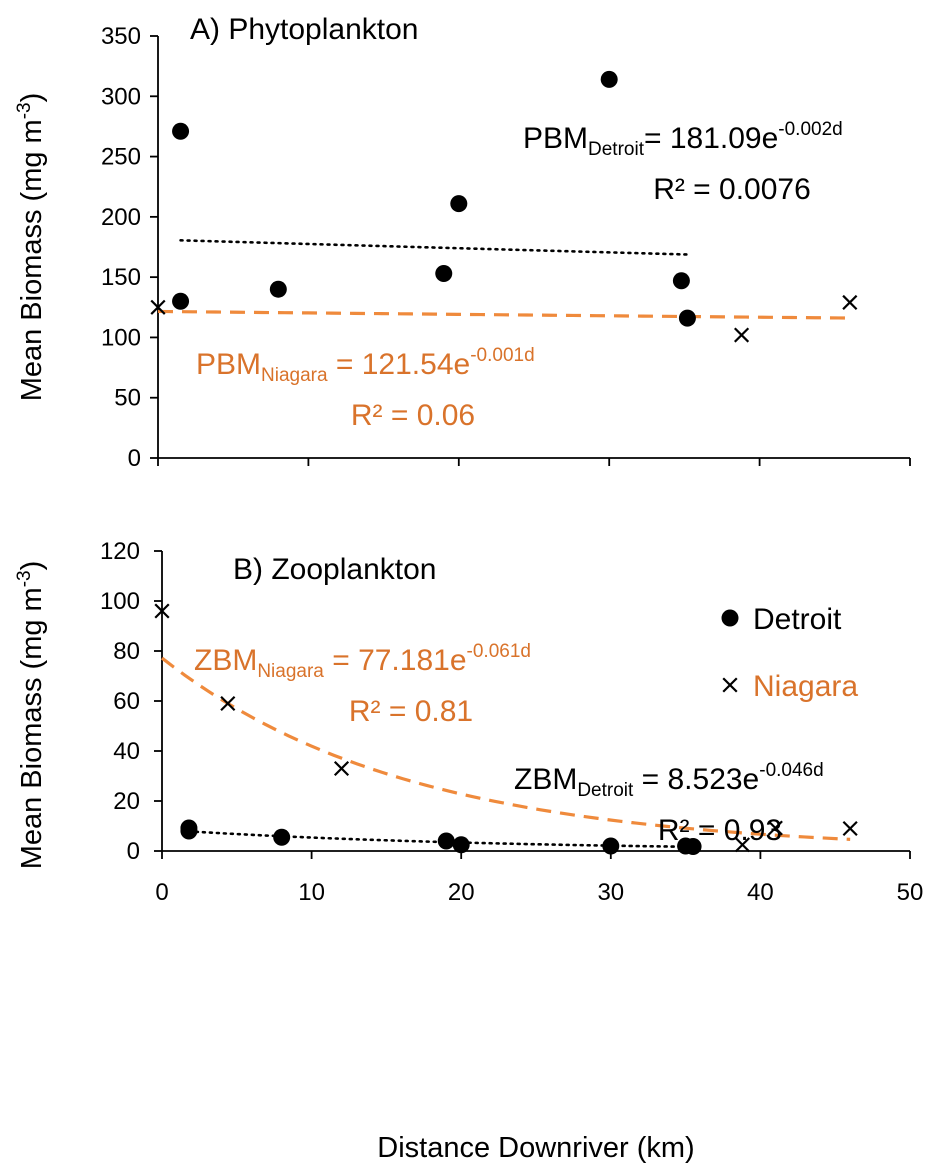 This screenshot has height=1174, width=942. I want to click on zoo-x-tick-label: 0, so click(161, 892).